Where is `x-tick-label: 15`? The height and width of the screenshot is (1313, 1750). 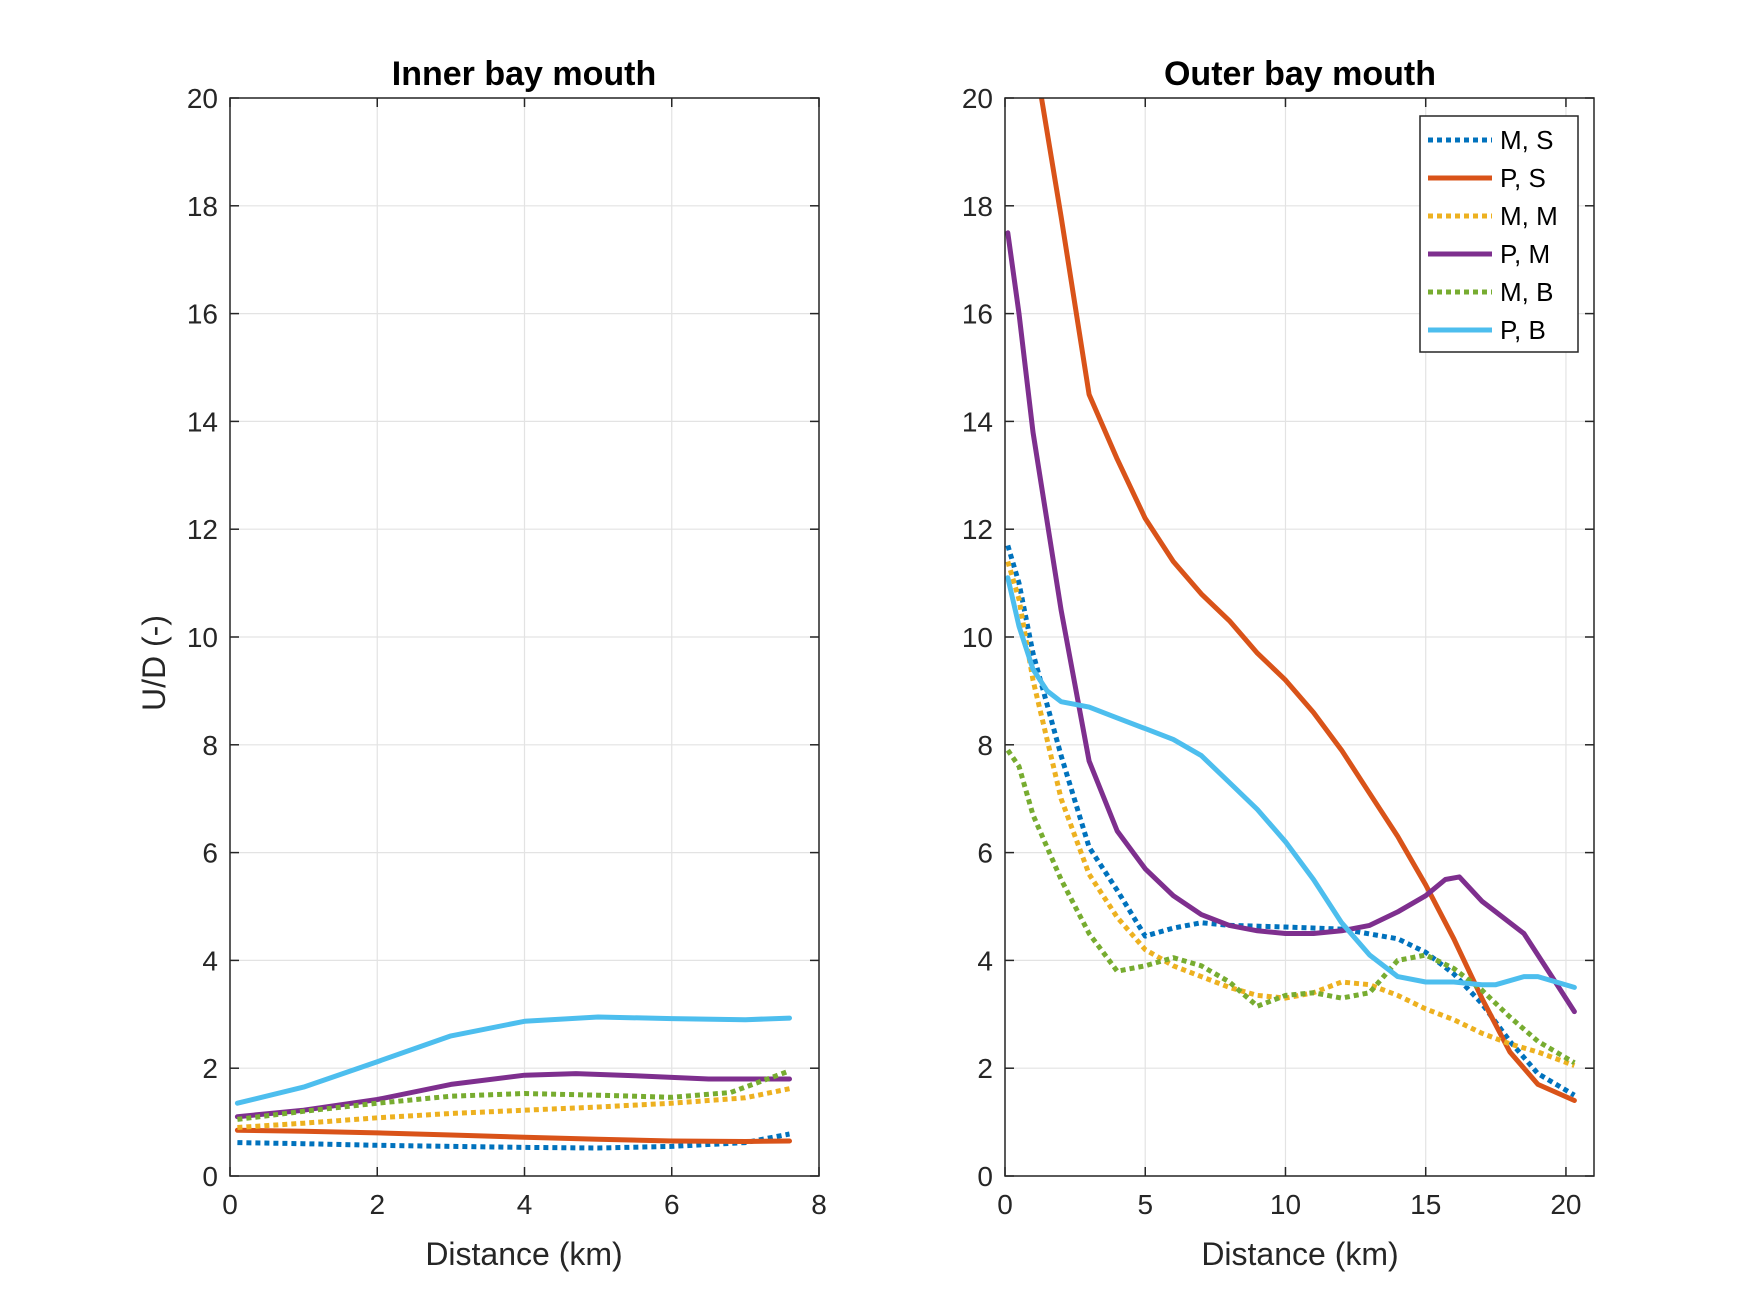 x-tick-label: 15 is located at coordinates (1425, 1204).